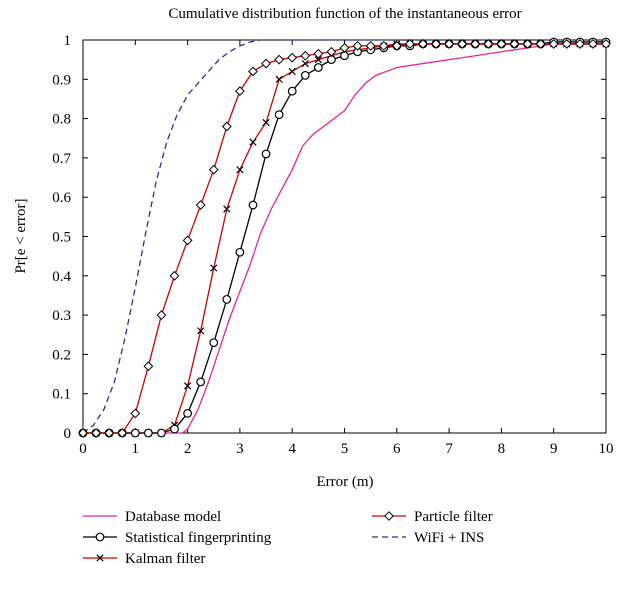 Image resolution: width=633 pixels, height=600 pixels. I want to click on legend-label: Particle filter, so click(453, 517).